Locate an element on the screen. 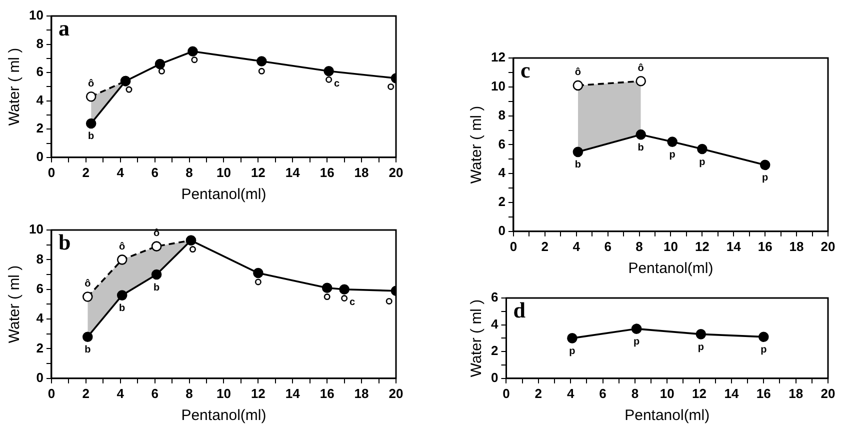 This screenshot has height=431, width=845. y-tick-label: 12 is located at coordinates (498, 57).